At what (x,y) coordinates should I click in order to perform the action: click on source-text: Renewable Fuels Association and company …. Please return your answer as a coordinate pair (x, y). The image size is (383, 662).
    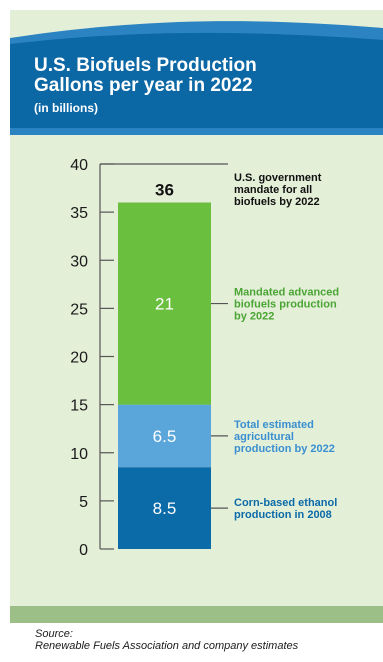
    Looking at the image, I should click on (167, 646).